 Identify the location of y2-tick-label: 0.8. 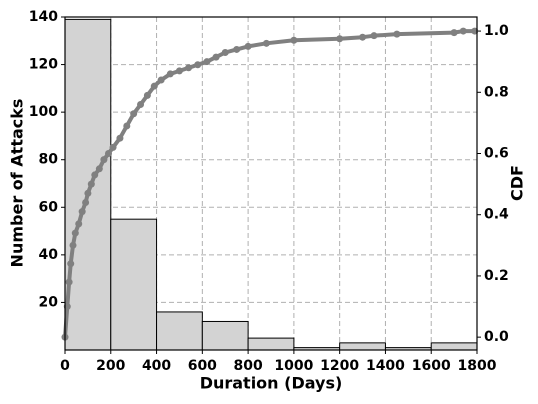
(496, 92).